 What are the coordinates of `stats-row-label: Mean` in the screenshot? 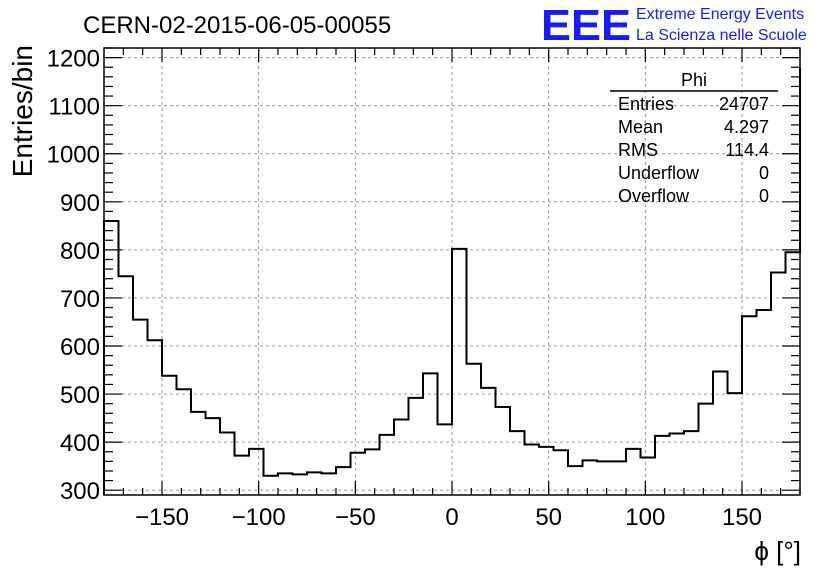 It's located at (640, 127).